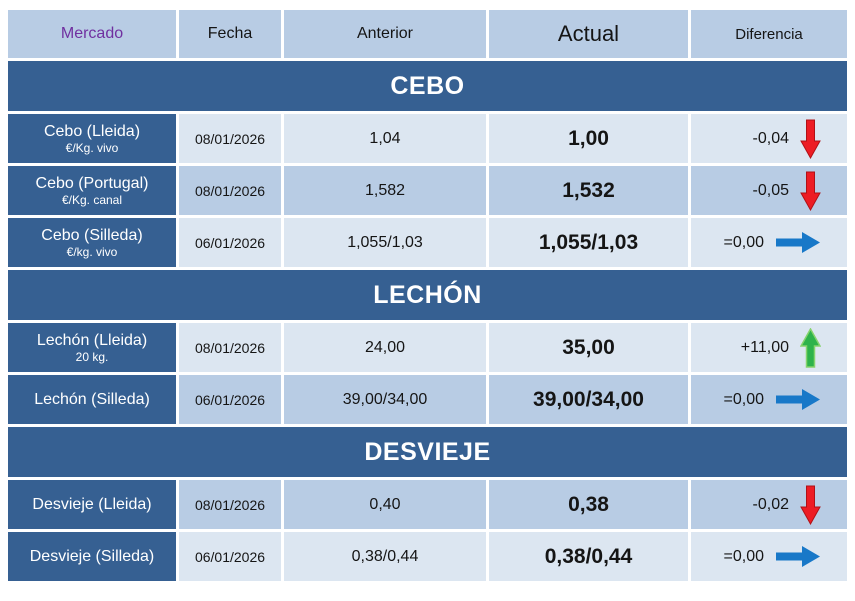 Image resolution: width=855 pixels, height=601 pixels. I want to click on previous-price-cell: 1,04, so click(385, 138).